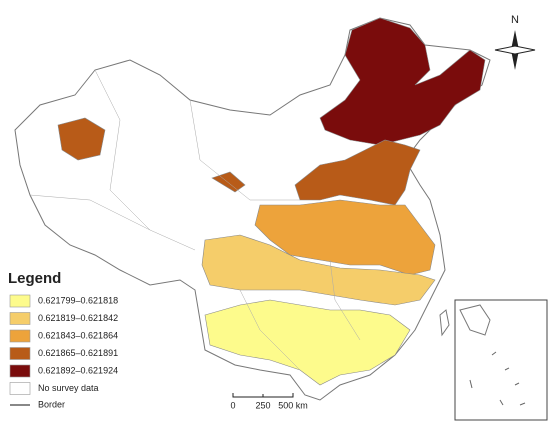 Image resolution: width=550 pixels, height=426 pixels. I want to click on border-label: Border, so click(51, 404).